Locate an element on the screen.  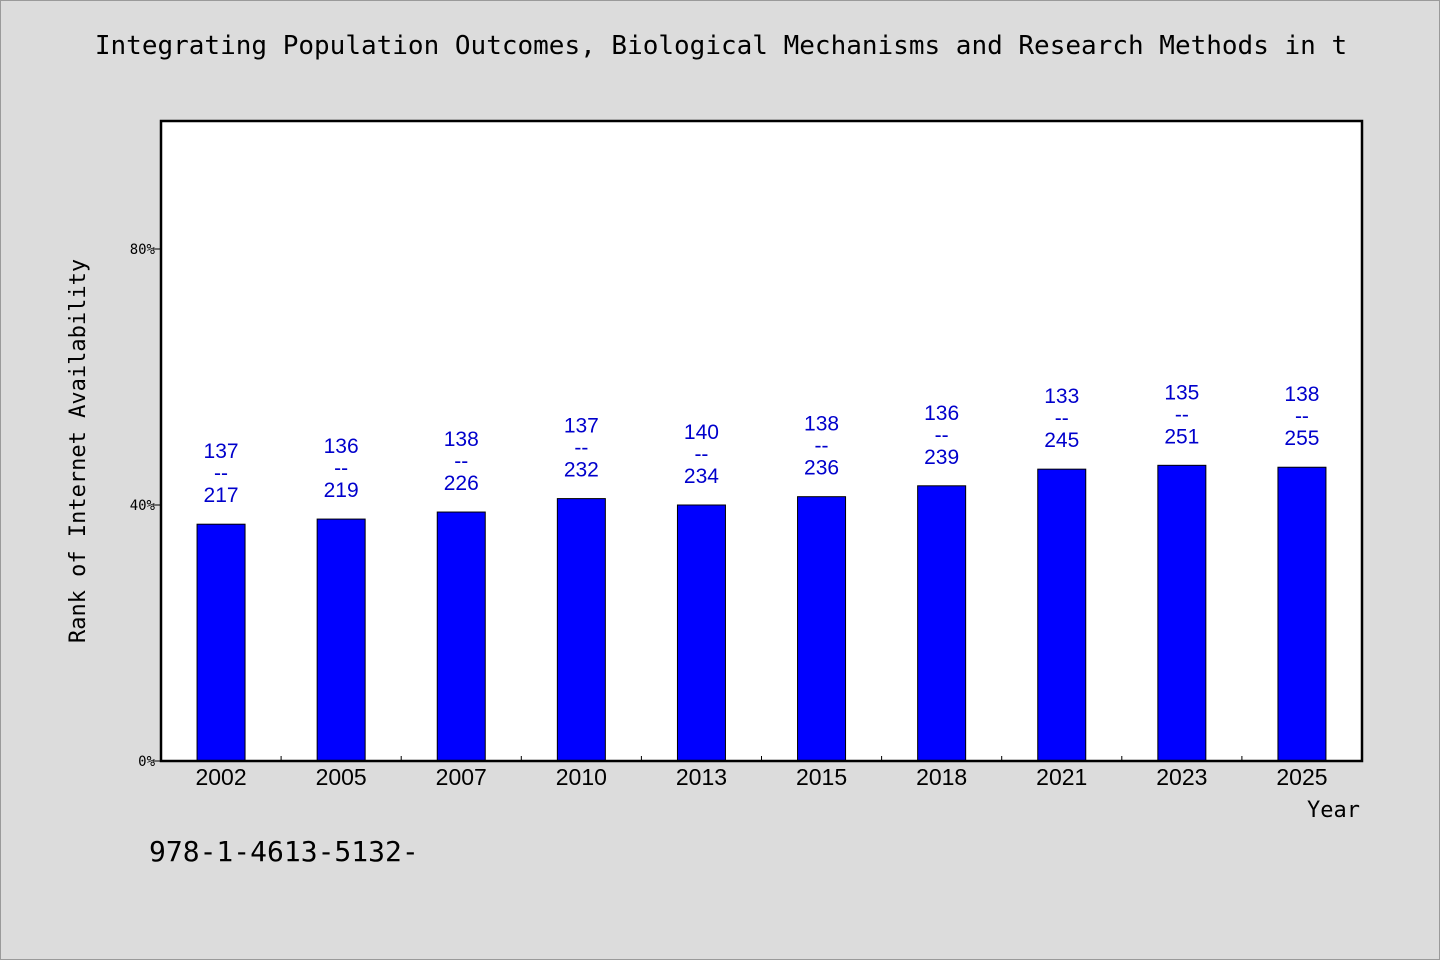
x-tick-label: 2013 is located at coordinates (701, 777).